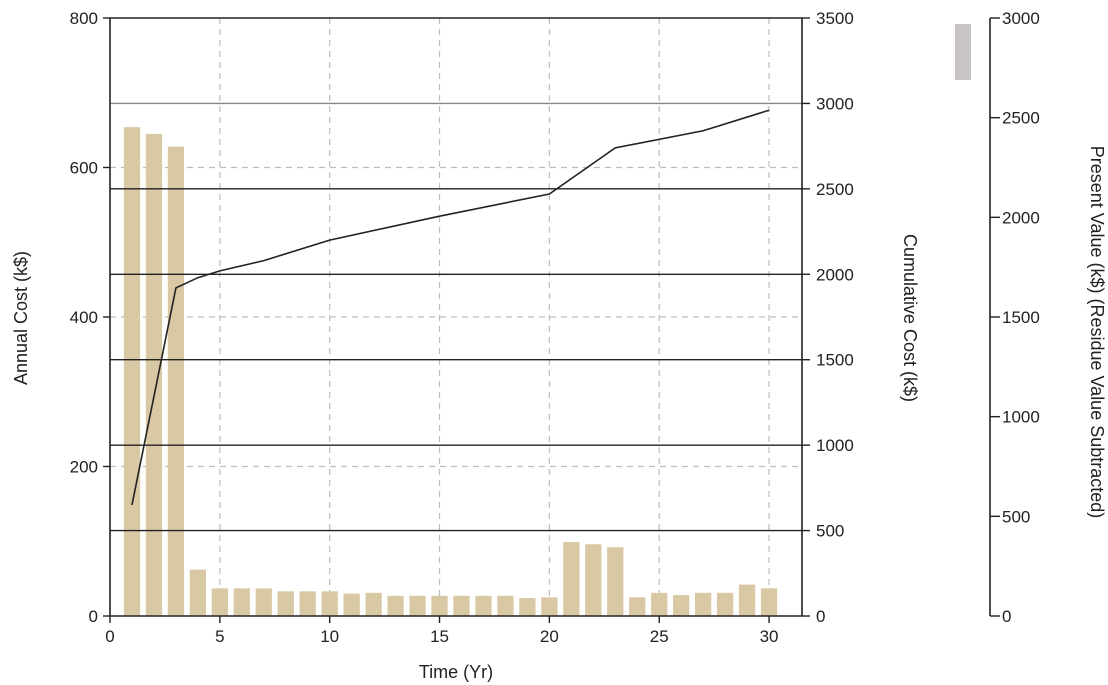 The image size is (1108, 685). I want to click on y-right-tick-label: 500, so click(830, 531).